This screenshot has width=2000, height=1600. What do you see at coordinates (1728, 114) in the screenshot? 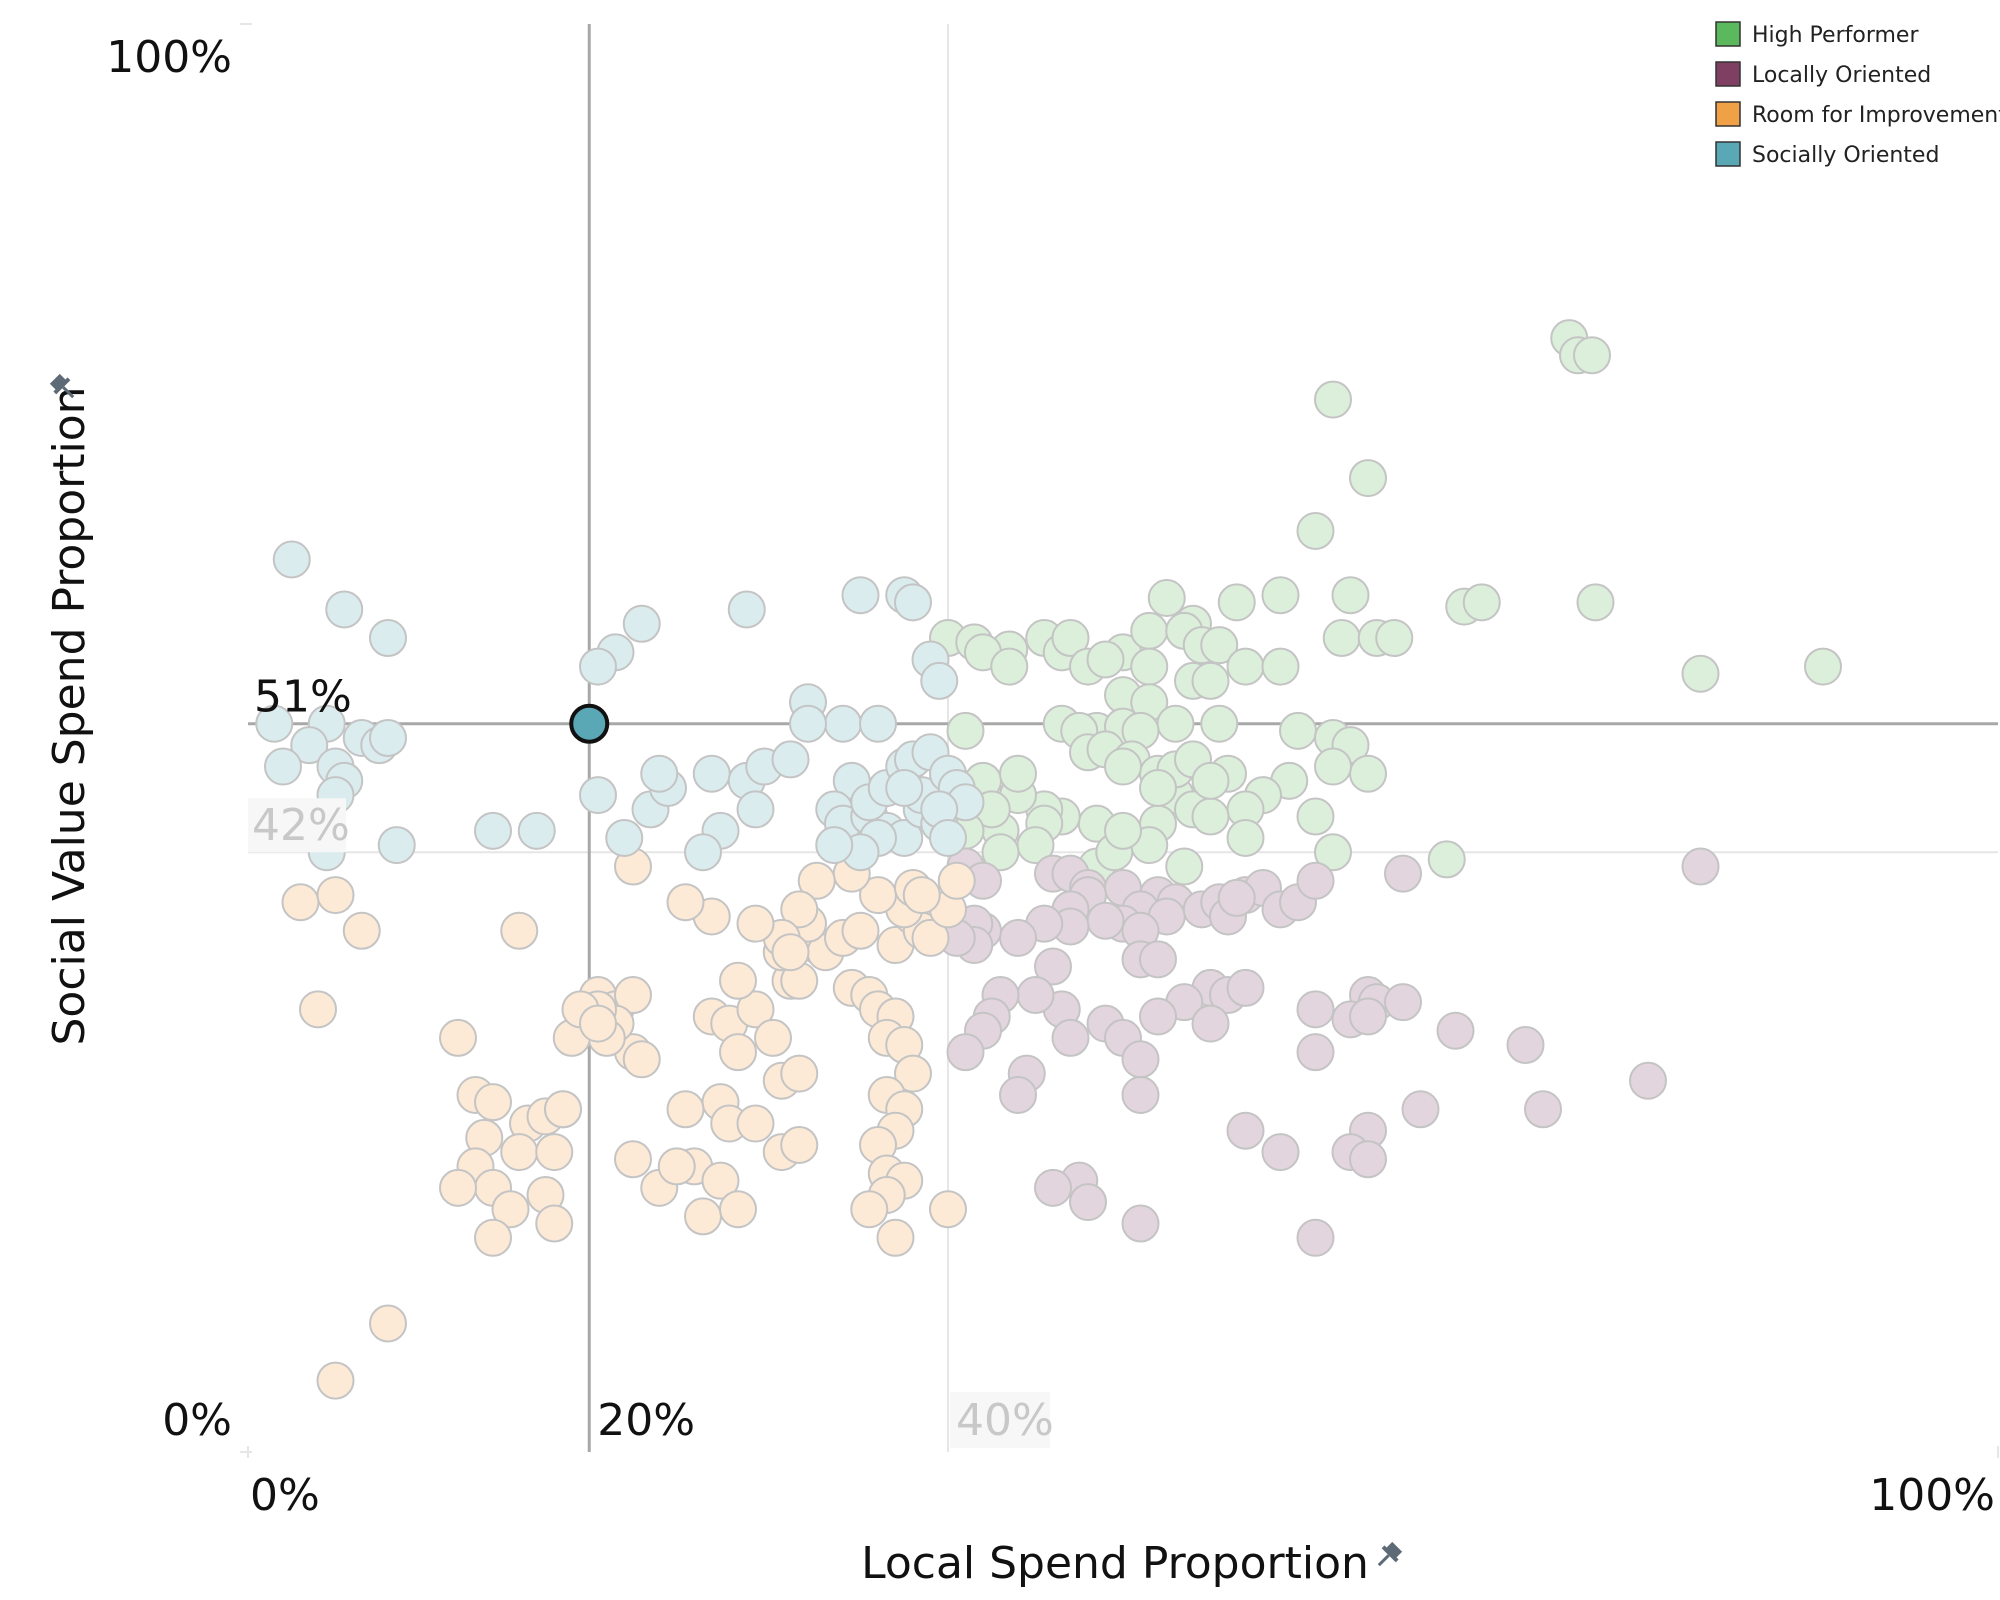
I see `legend-swatch-room-for-improvement` at bounding box center [1728, 114].